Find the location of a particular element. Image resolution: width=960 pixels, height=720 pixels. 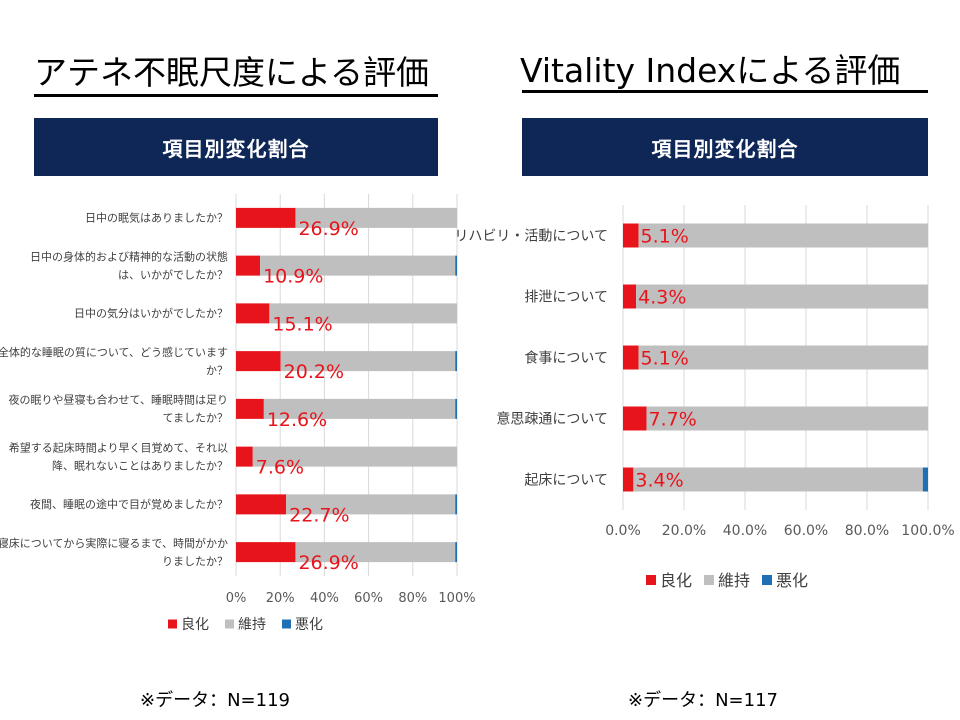

right-x-tick-label: 100.0% is located at coordinates (927, 531).